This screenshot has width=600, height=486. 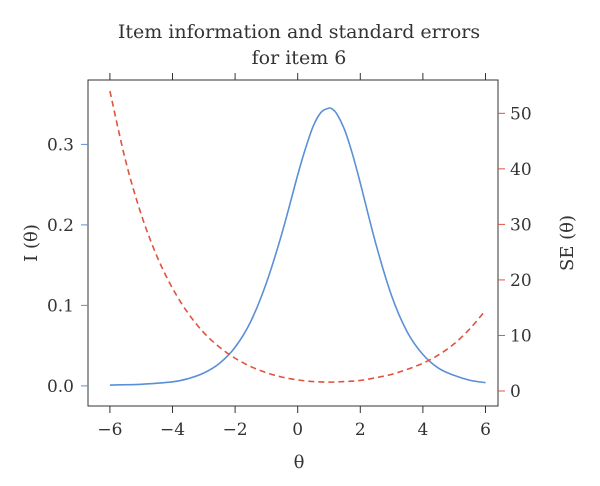 What do you see at coordinates (67, 266) in the screenshot?
I see `left-axis-ticks: 0.0 0.1 0.2 0.3` at bounding box center [67, 266].